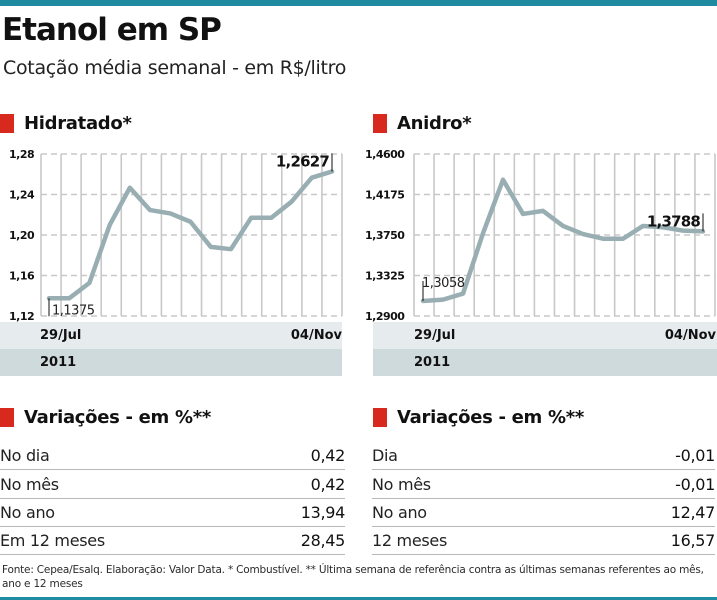 The height and width of the screenshot is (600, 717). Describe the element at coordinates (21, 154) in the screenshot. I see `y-tick-label: 1,28` at that location.